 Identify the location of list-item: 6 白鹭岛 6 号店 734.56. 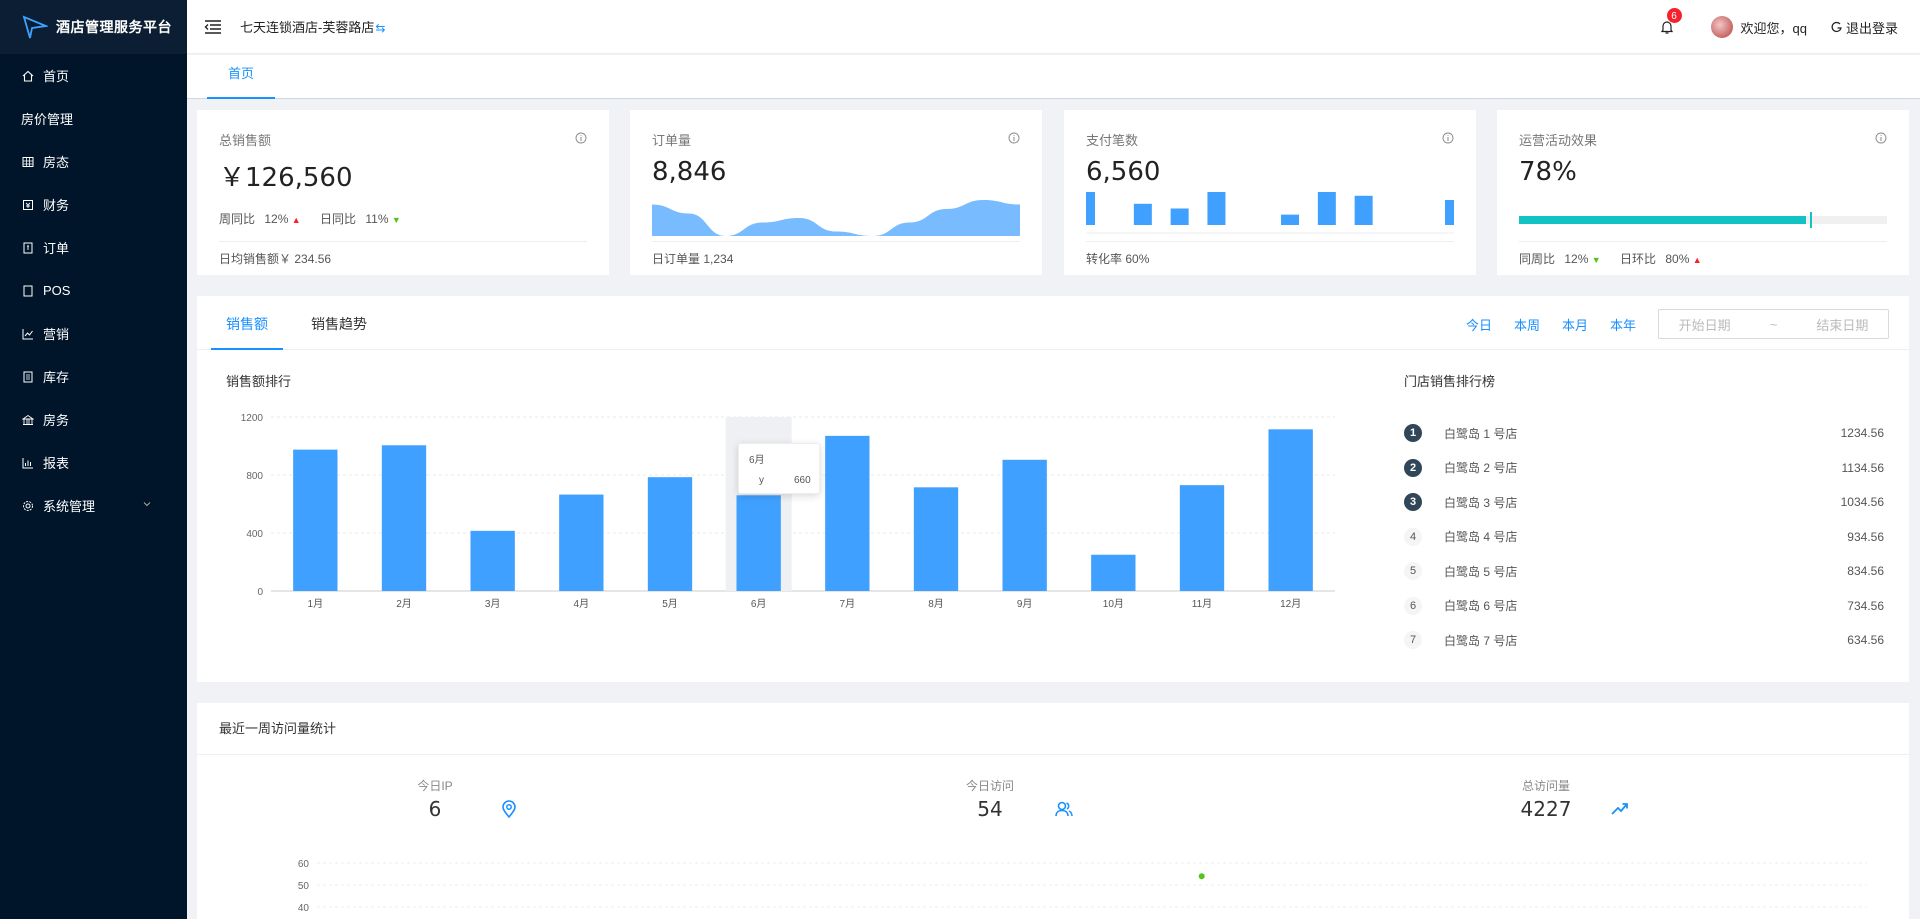
(1644, 606).